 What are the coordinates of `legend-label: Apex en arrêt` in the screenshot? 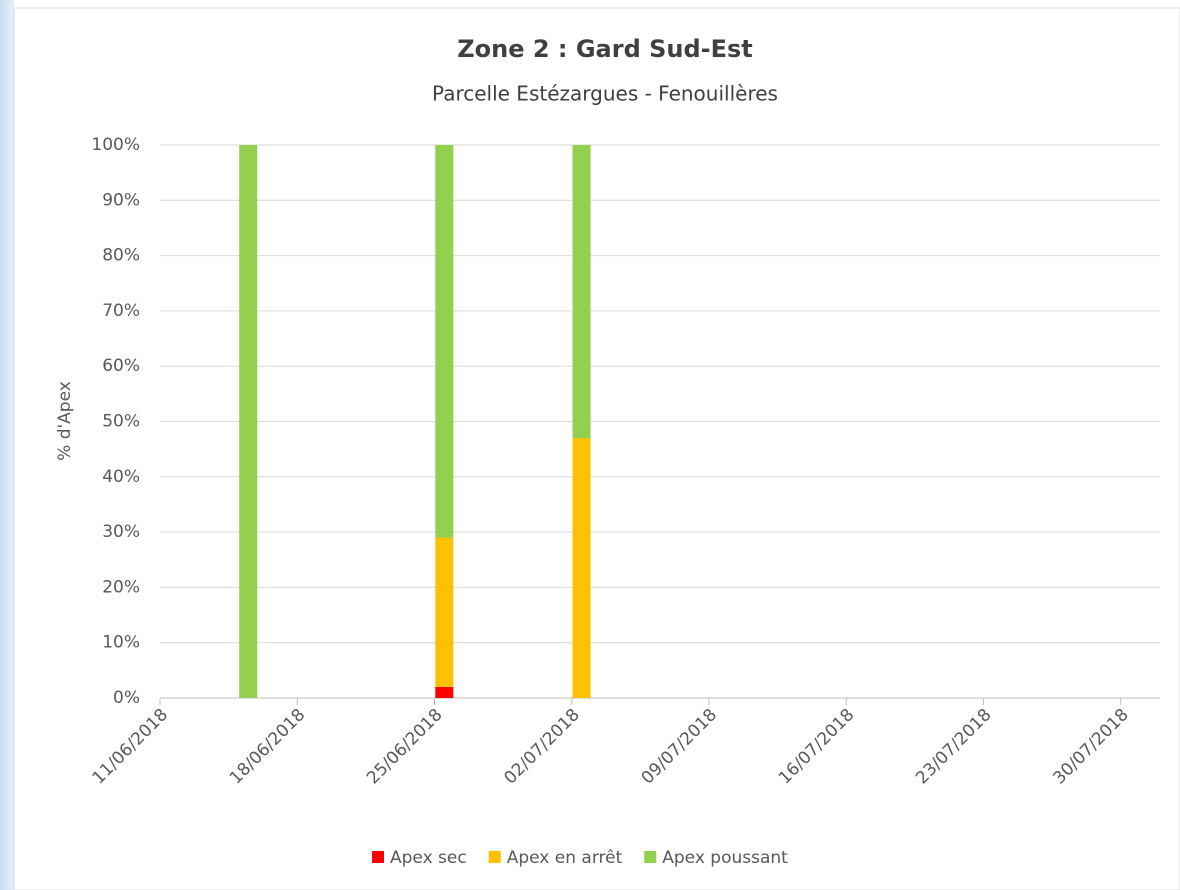 It's located at (565, 858).